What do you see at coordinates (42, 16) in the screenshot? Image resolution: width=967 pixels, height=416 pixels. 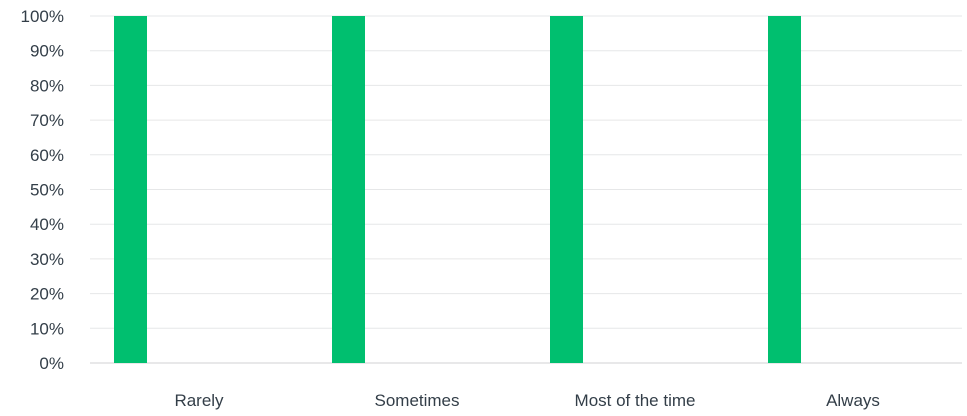 I see `y-tick-label: 100%` at bounding box center [42, 16].